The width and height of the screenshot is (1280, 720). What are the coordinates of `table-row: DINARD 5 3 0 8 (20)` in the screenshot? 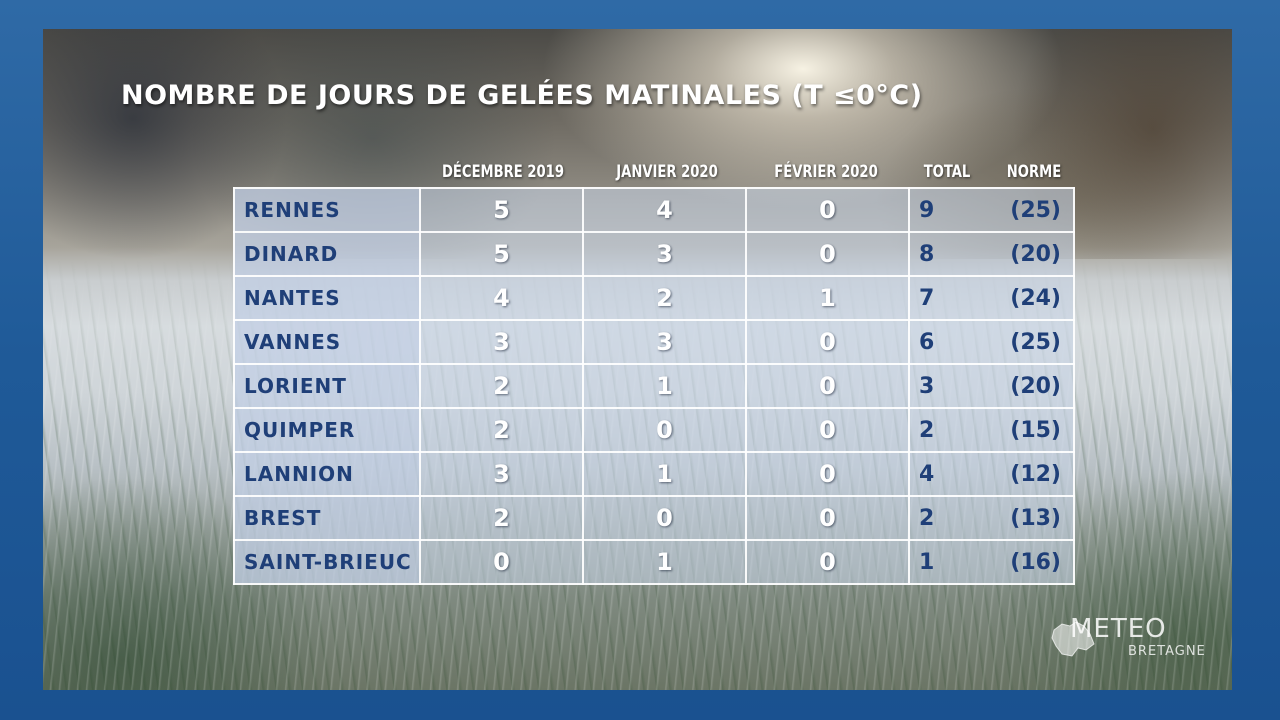 It's located at (654, 254).